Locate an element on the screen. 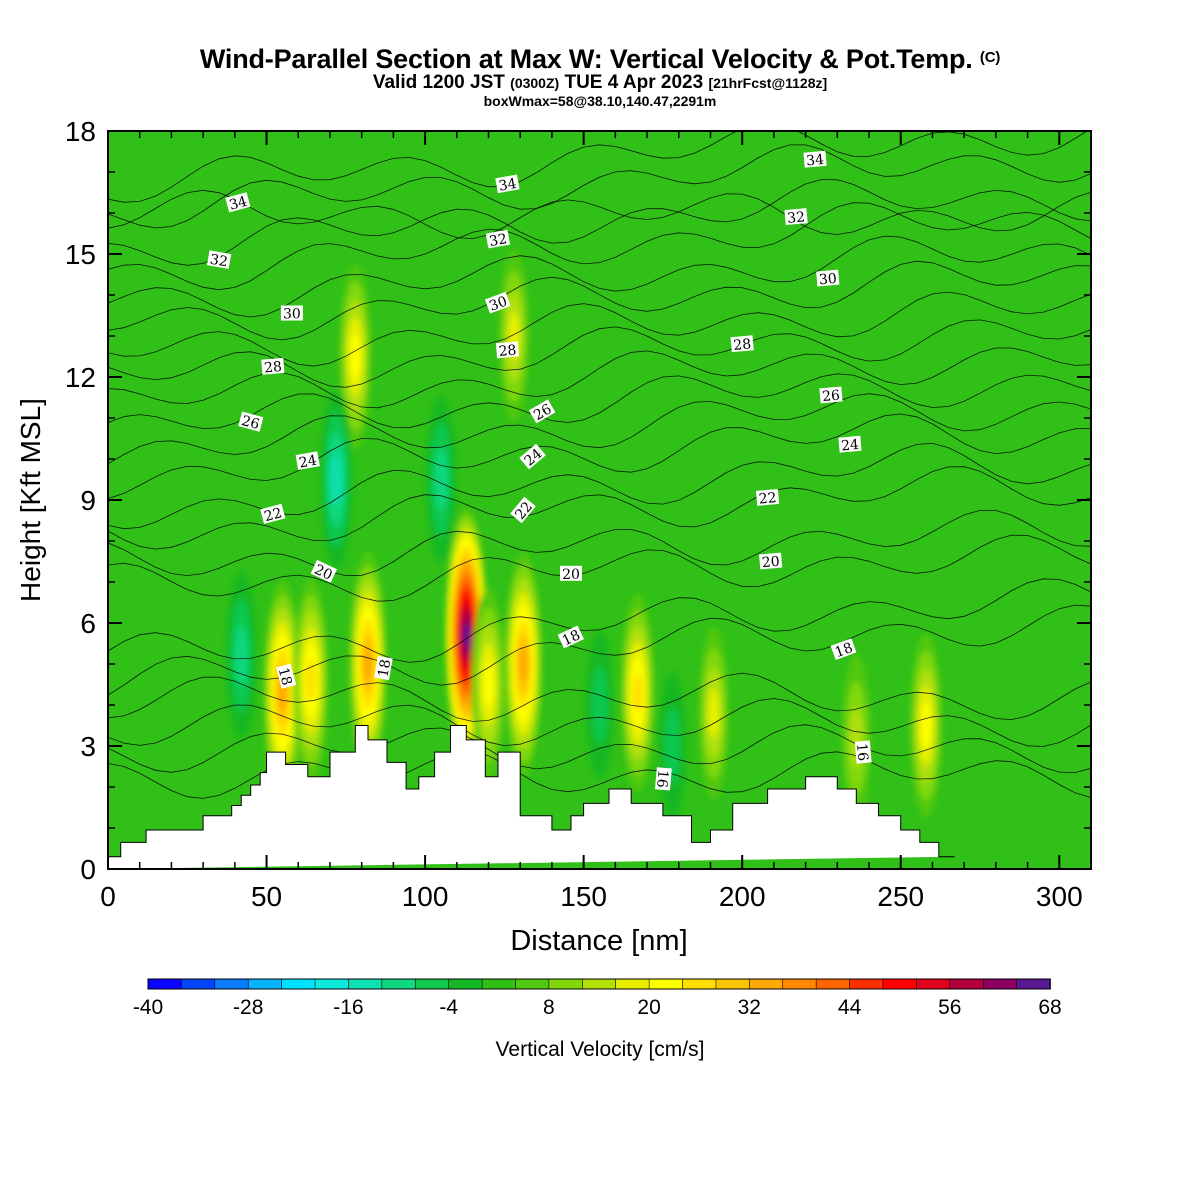 This screenshot has width=1200, height=1200. x-tick-label-200: 200 is located at coordinates (742, 896).